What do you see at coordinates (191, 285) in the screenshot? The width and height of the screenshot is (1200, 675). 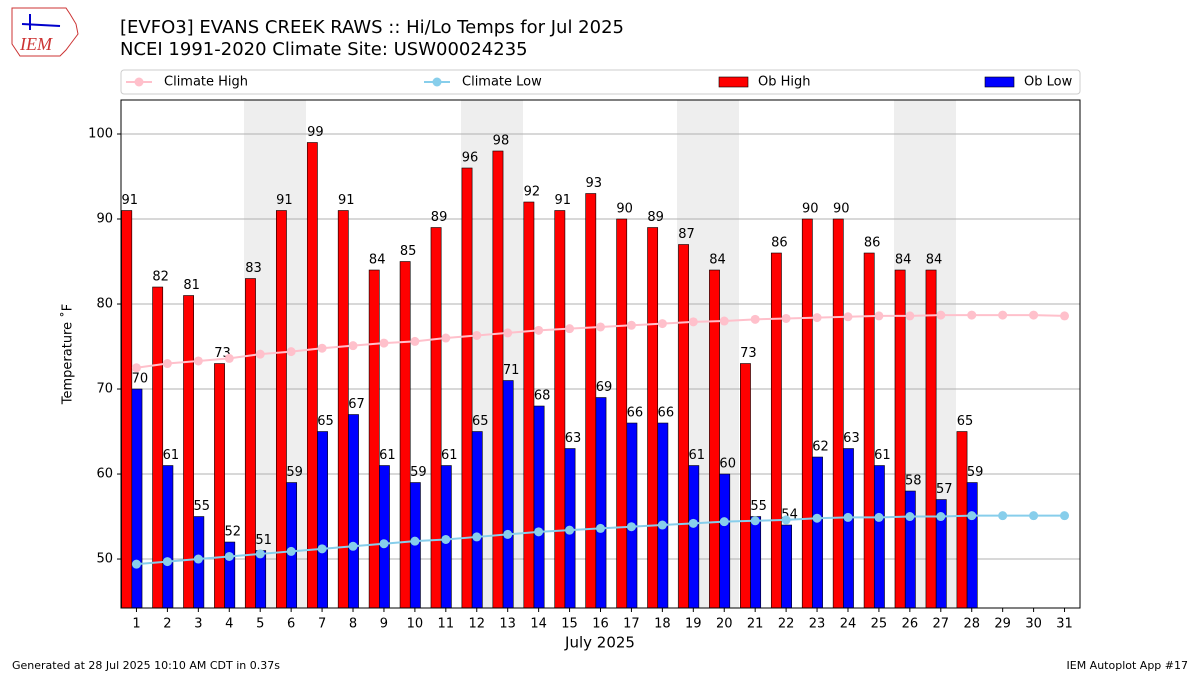 I see `data-label: 81` at bounding box center [191, 285].